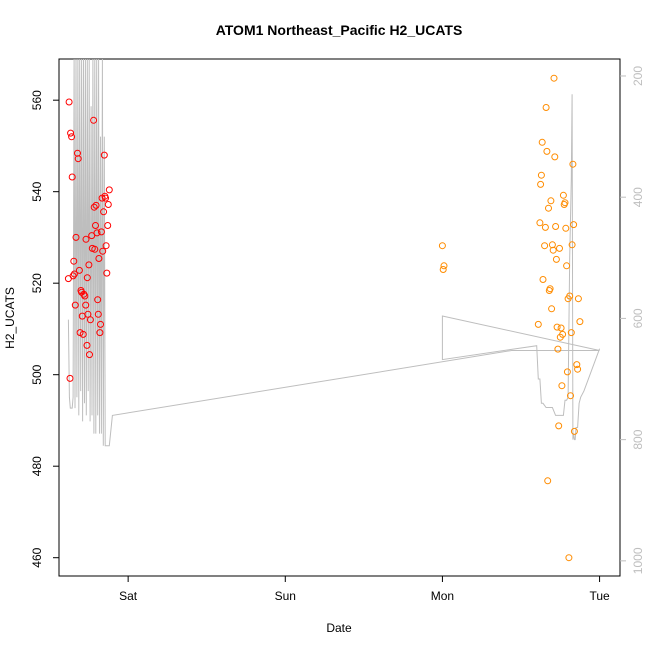  What do you see at coordinates (37, 191) in the screenshot?
I see `y-tick-label-4: 540` at bounding box center [37, 191].